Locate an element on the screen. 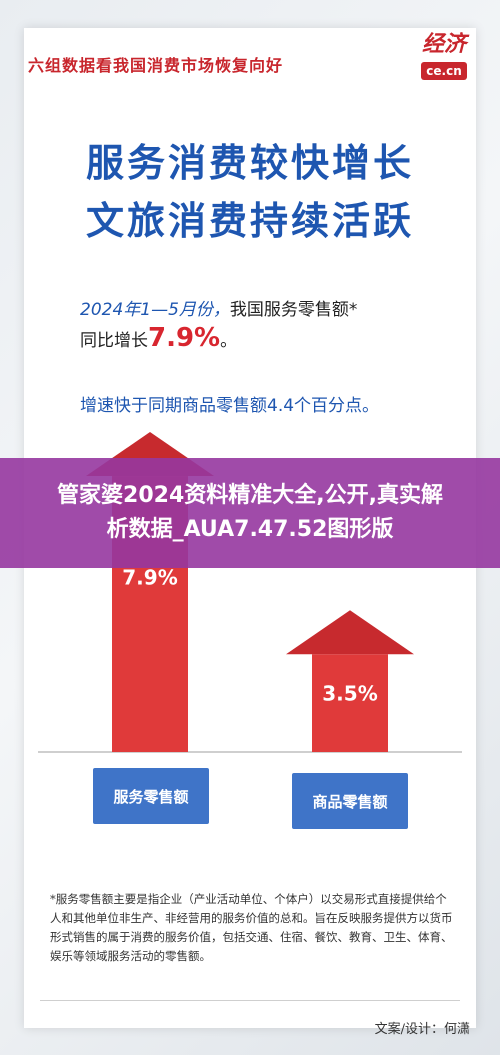 The height and width of the screenshot is (1055, 500). category-box-service: 服务零售额 is located at coordinates (151, 796).